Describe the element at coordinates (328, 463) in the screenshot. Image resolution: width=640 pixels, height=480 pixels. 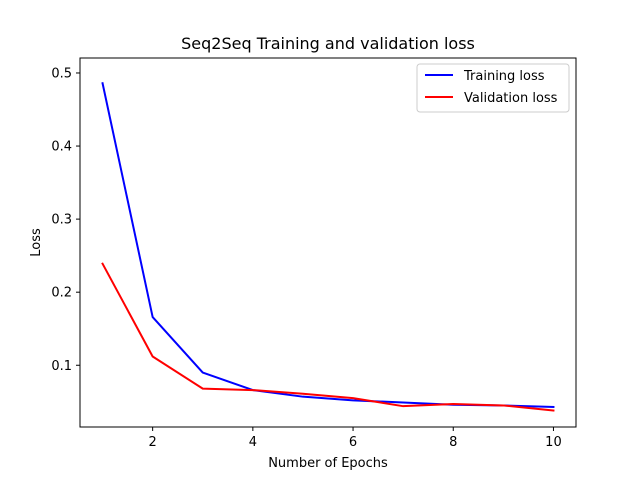
I see `x-axis-label: Number of Epochs` at that location.